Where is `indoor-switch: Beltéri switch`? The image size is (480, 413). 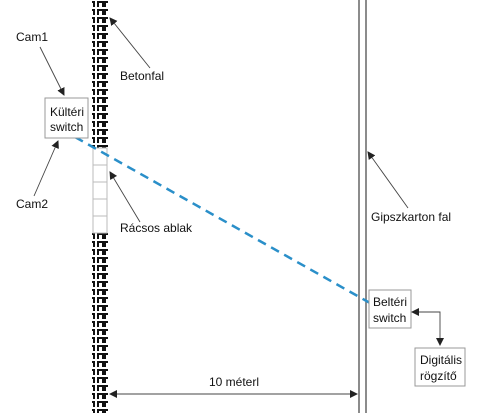
indoor-switch: Beltéri switch is located at coordinates (390, 309).